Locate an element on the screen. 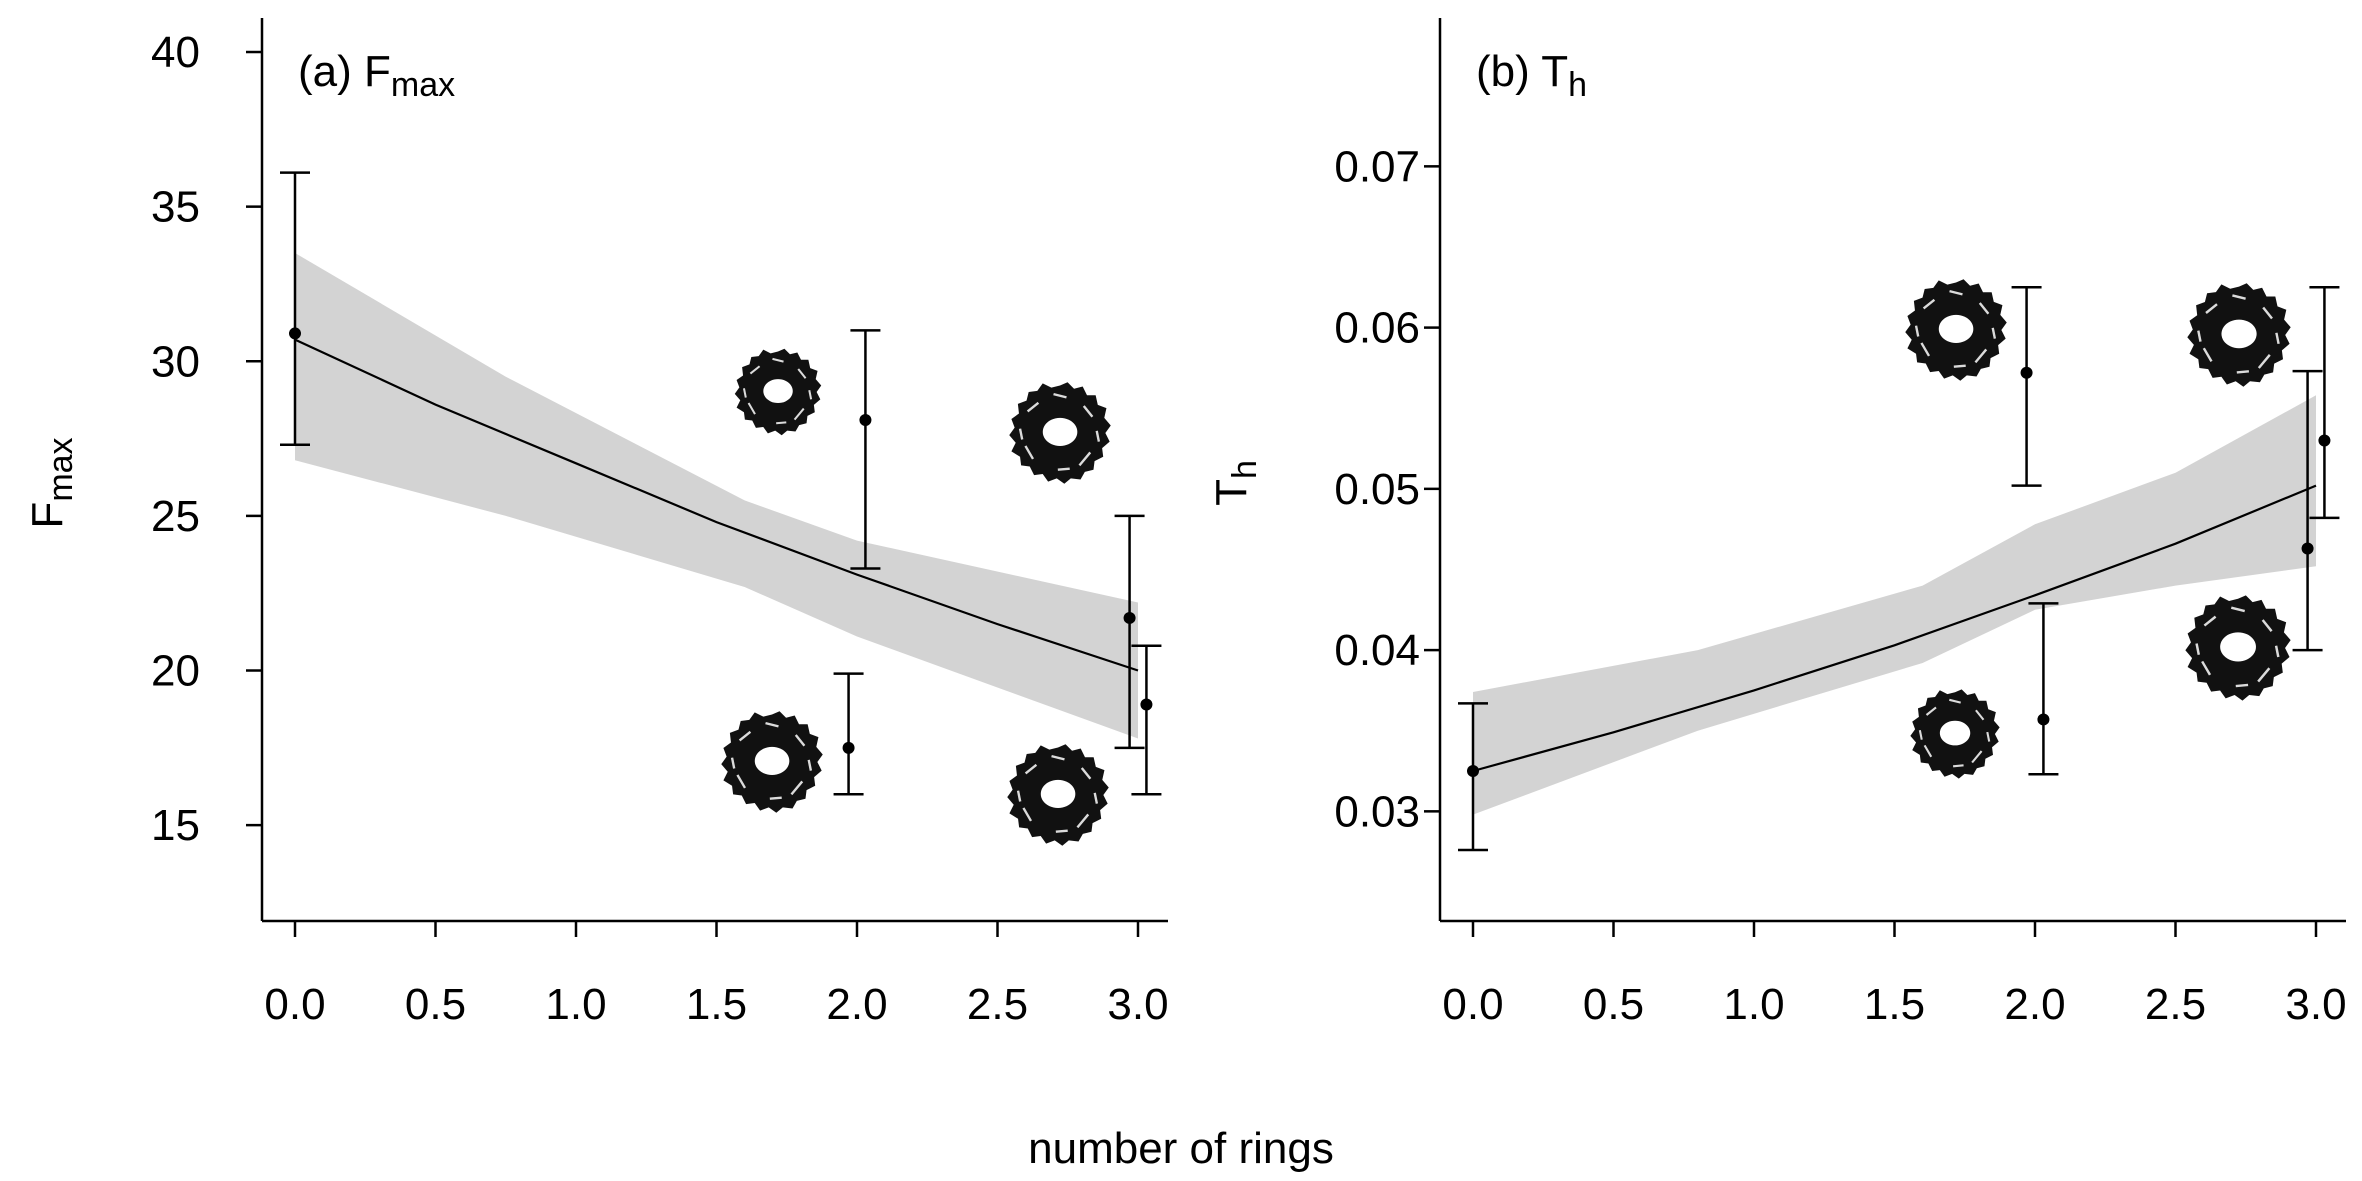 This screenshot has height=1181, width=2362. y-tick-label: 0.04 is located at coordinates (1377, 650).